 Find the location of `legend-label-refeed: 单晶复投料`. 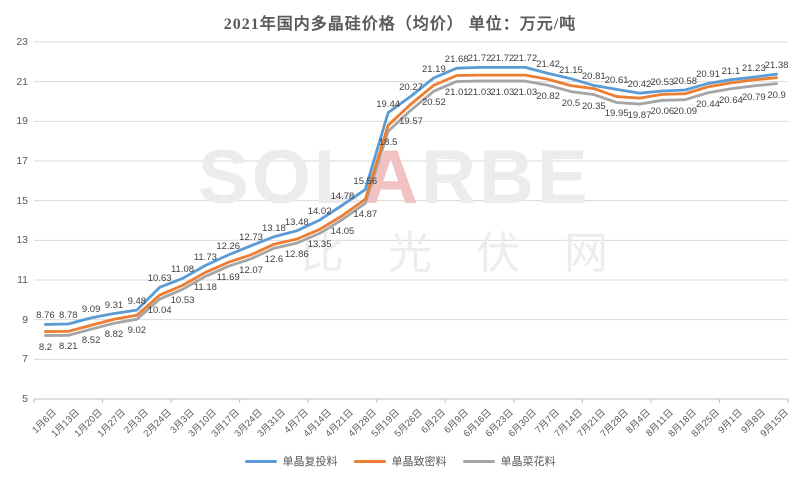

legend-label-refeed: 单晶复投料 is located at coordinates (310, 462).